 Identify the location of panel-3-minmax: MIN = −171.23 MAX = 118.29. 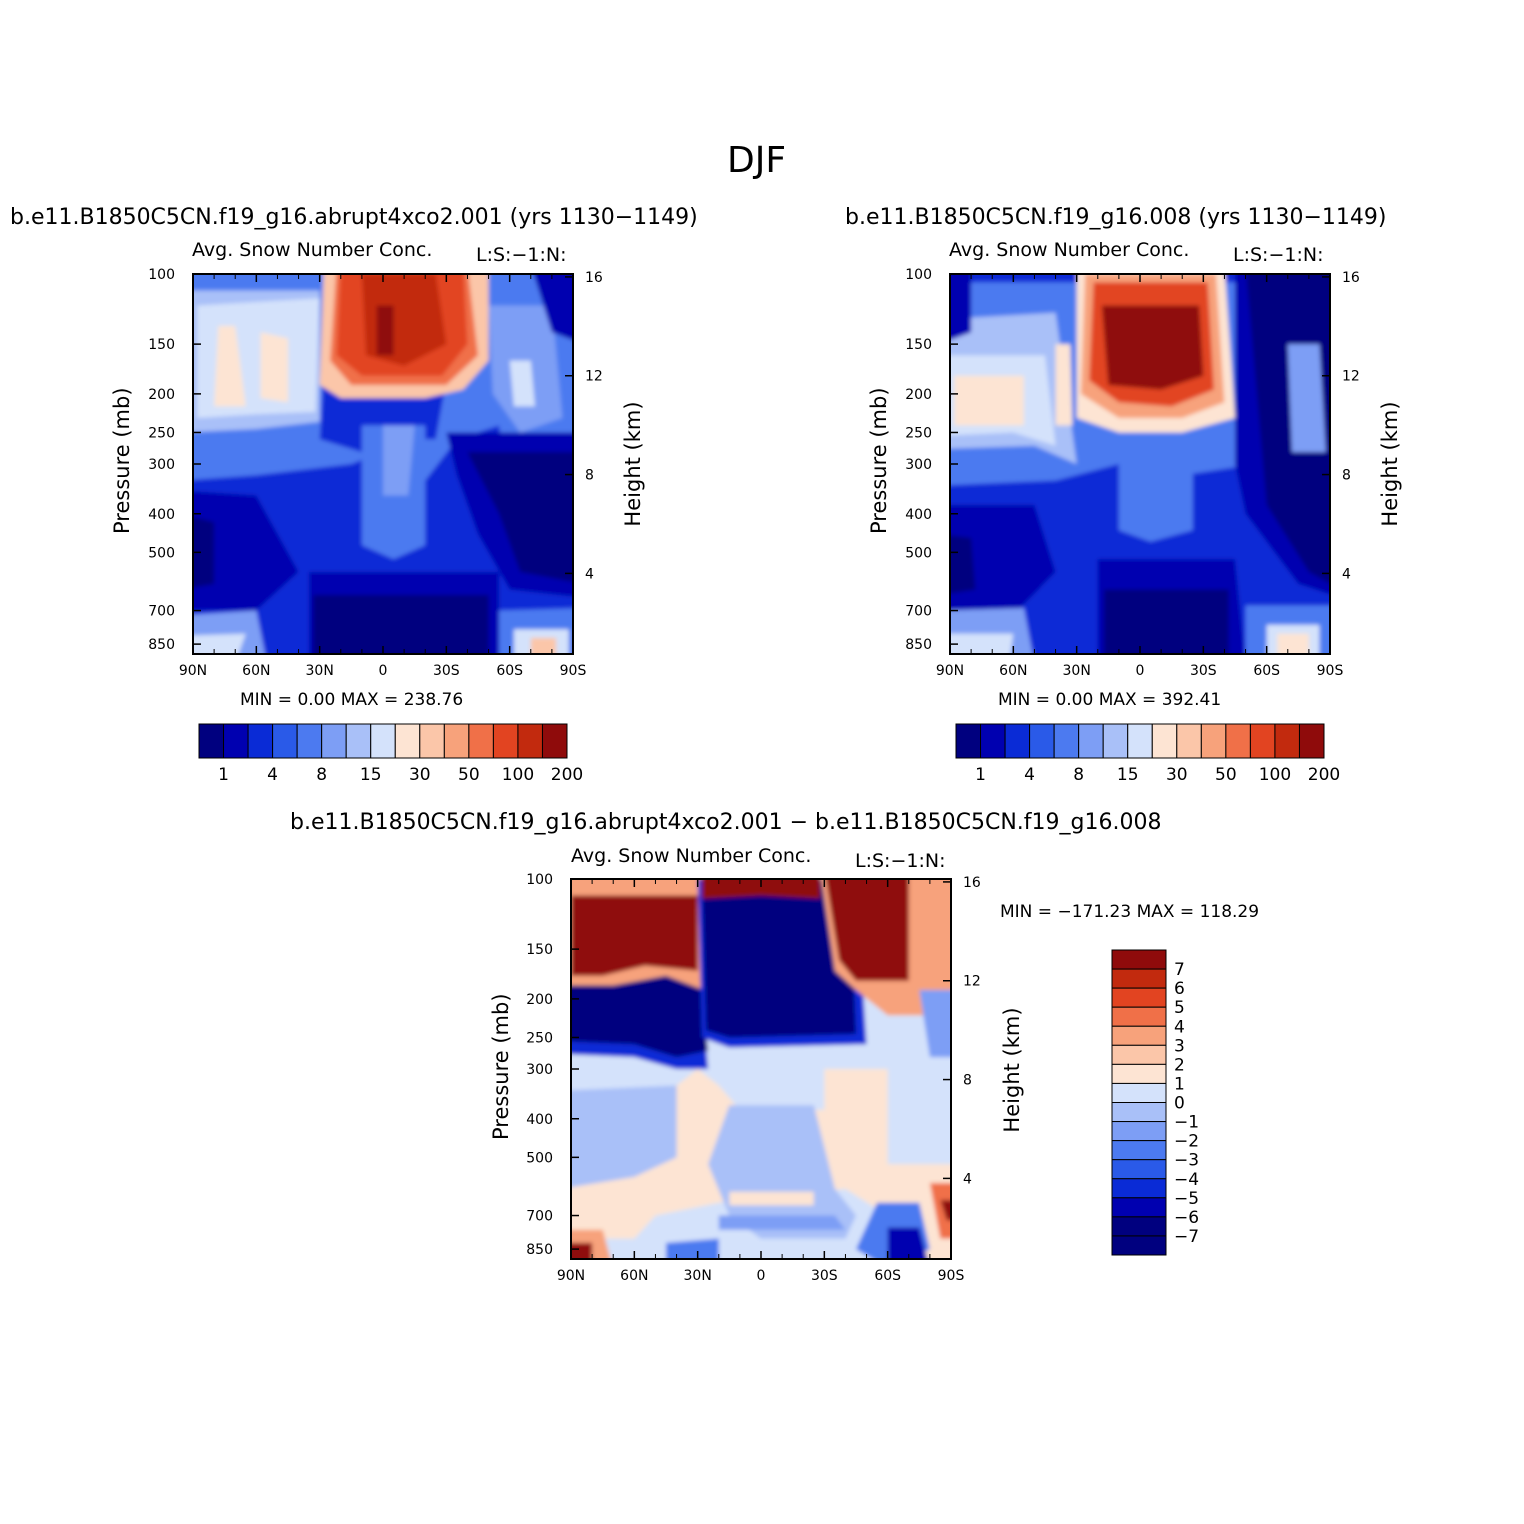
(1130, 912).